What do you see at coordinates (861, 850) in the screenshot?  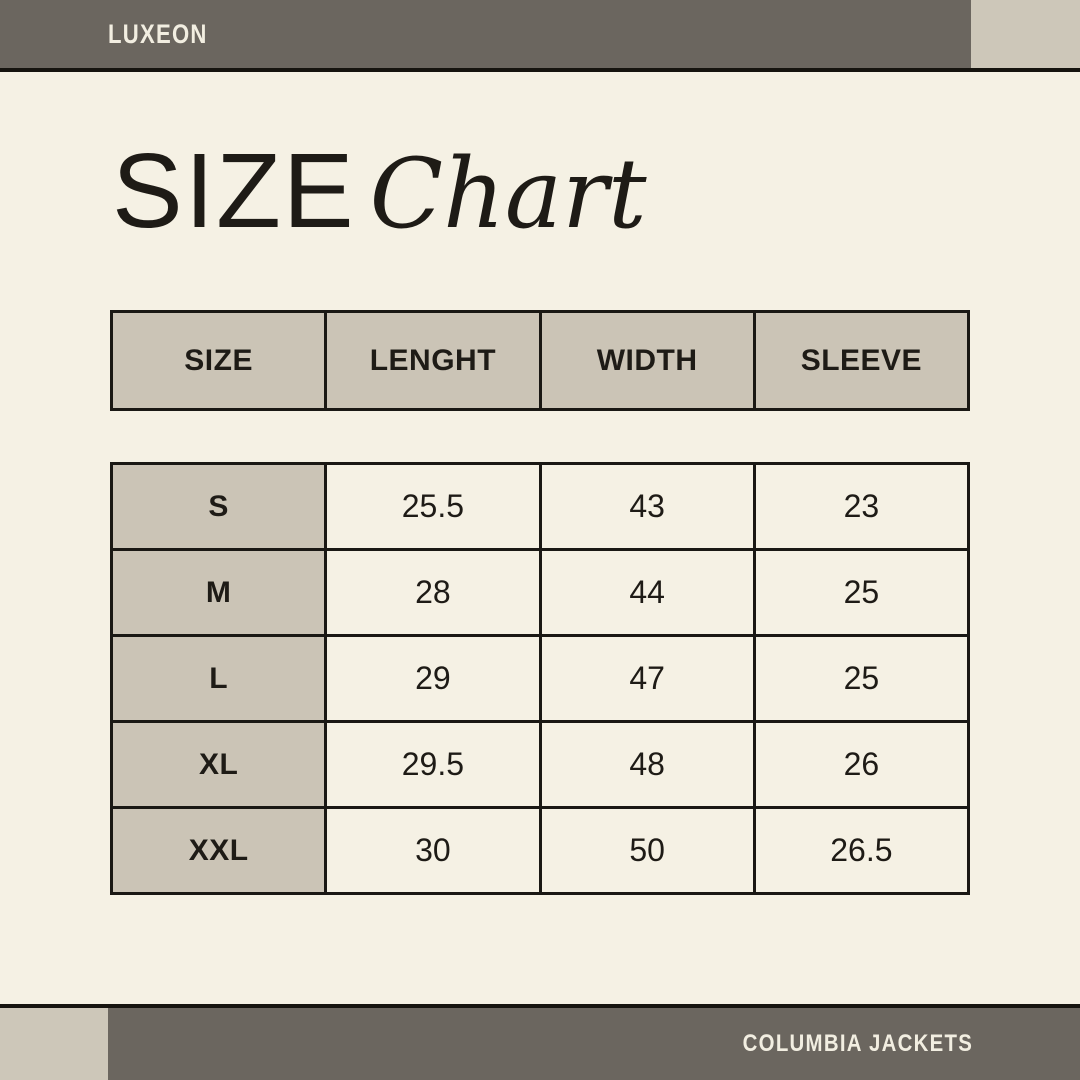 I see `value-cell: 26.5` at bounding box center [861, 850].